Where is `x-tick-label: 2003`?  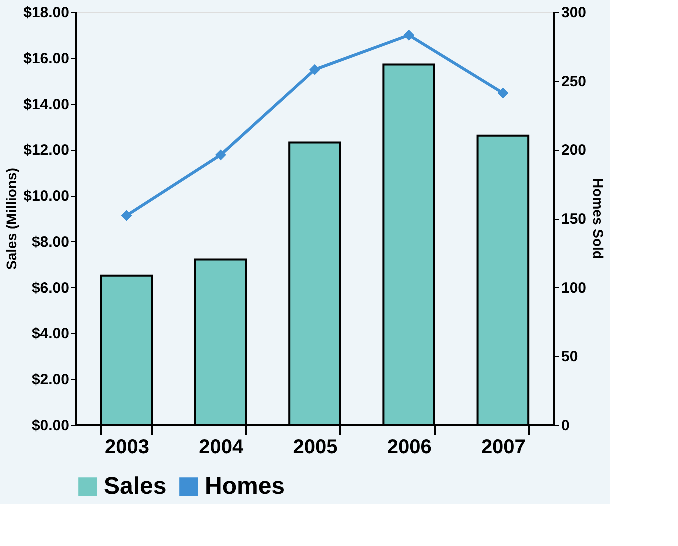 x-tick-label: 2003 is located at coordinates (127, 447).